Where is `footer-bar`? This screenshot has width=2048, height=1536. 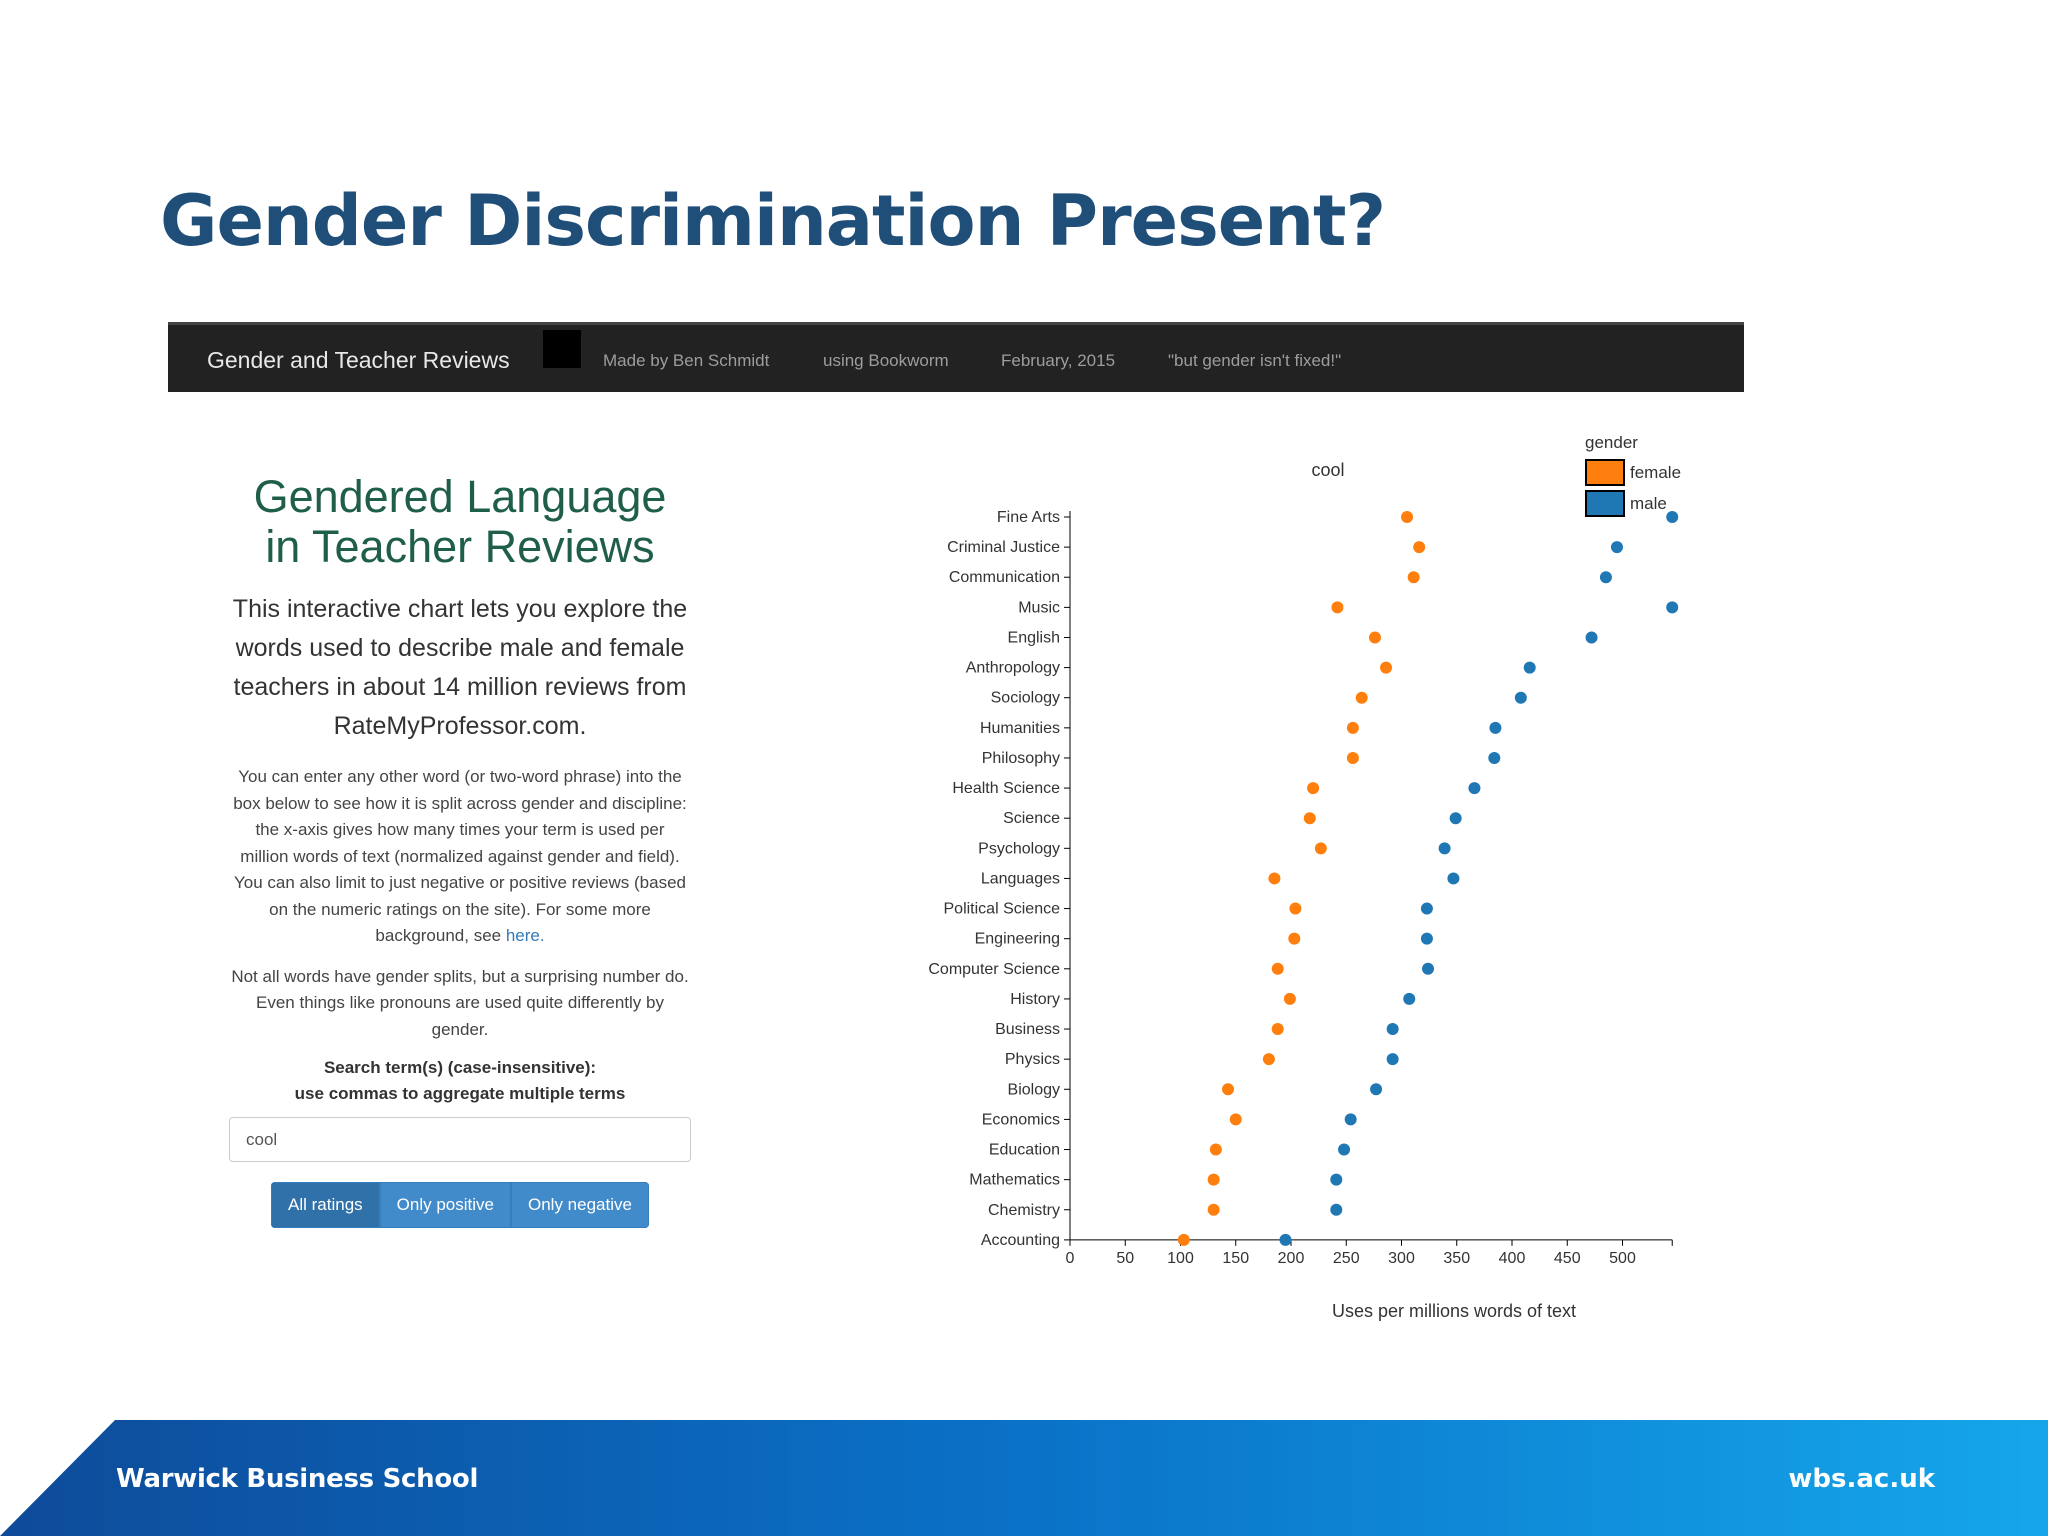 footer-bar is located at coordinates (1024, 1478).